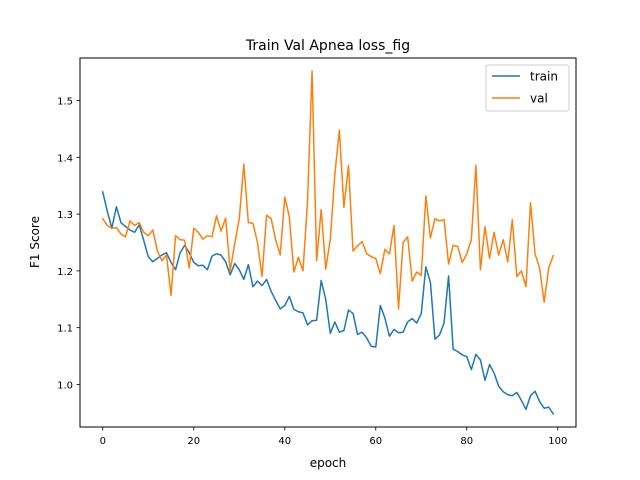 Image resolution: width=640 pixels, height=480 pixels. What do you see at coordinates (328, 463) in the screenshot?
I see `x-axis-label: epoch` at bounding box center [328, 463].